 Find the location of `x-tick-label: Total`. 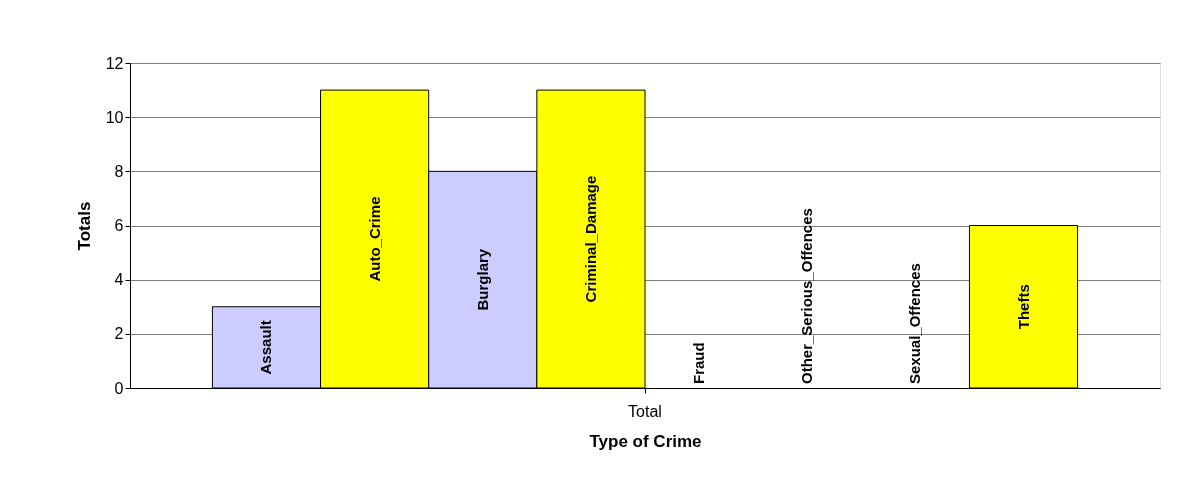

x-tick-label: Total is located at coordinates (645, 411).